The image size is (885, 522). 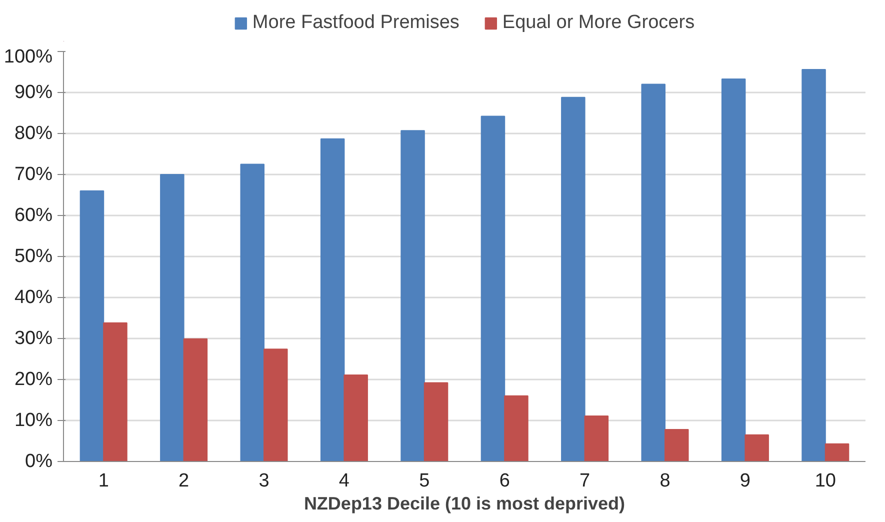 I want to click on x-tick-label: 7, so click(x=585, y=481).